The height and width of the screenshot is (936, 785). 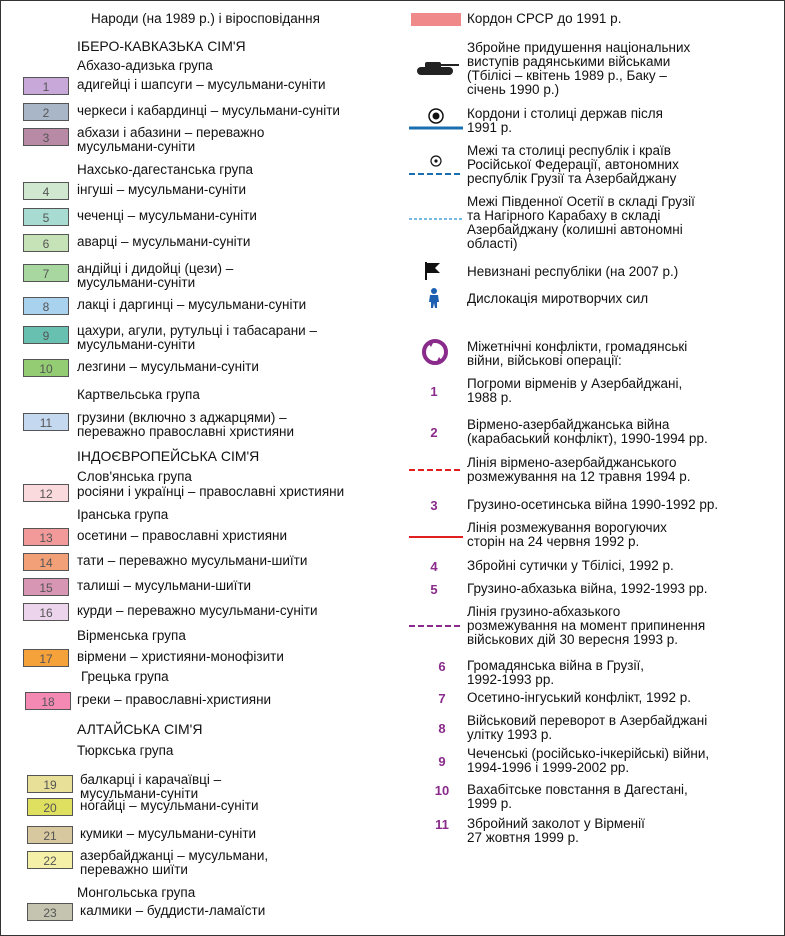 I want to click on swatch-10: 10, so click(x=46, y=368).